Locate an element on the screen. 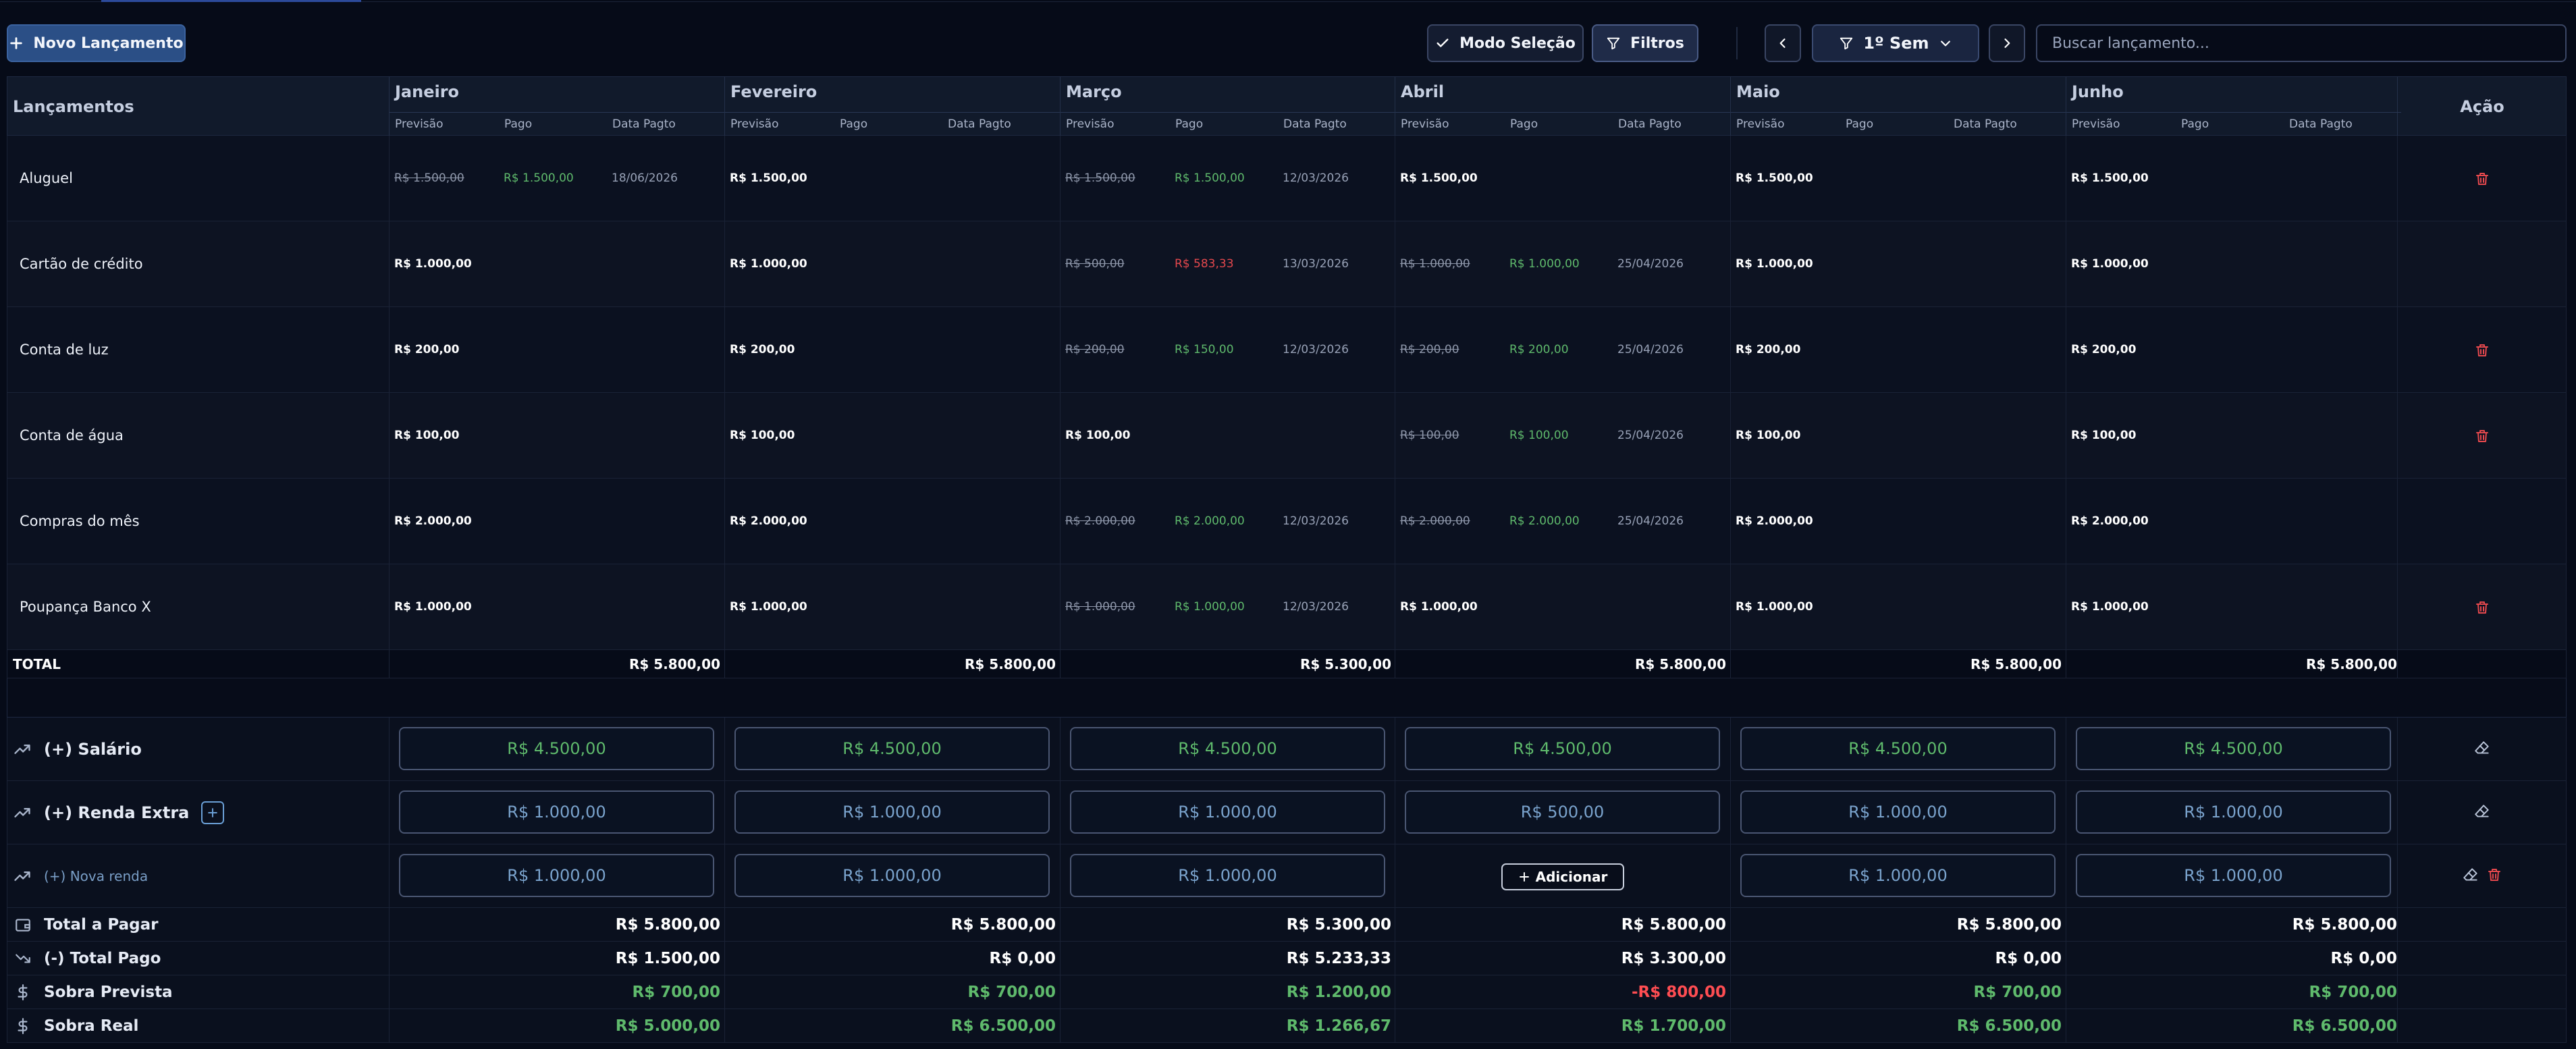 The height and width of the screenshot is (1049, 2576). add-income-button is located at coordinates (213, 812).